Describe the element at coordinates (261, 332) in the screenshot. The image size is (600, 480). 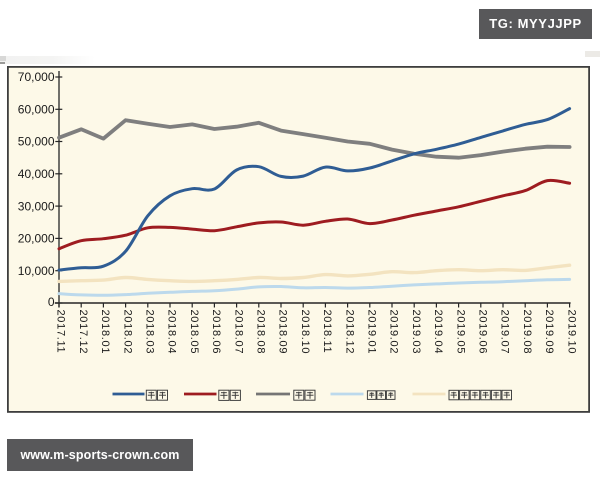
I see `svg-text: 2018.08` at that location.